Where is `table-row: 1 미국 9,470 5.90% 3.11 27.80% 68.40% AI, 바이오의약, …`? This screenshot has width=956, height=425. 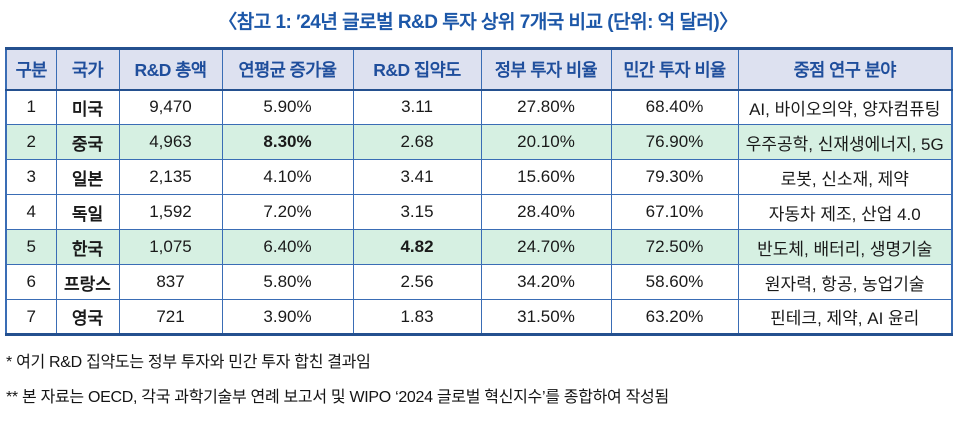
table-row: 1 미국 9,470 5.90% 3.11 27.80% 68.40% AI, 바이오의약, … is located at coordinates (479, 107).